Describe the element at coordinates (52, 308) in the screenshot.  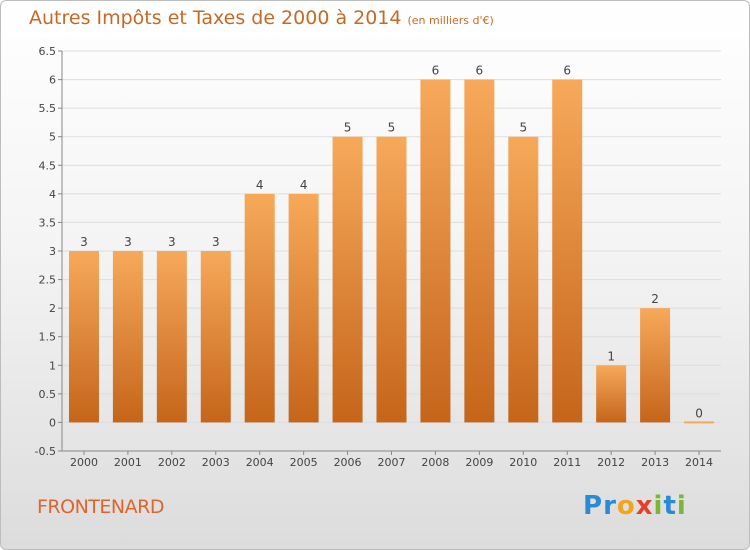
I see `y-tick-label: 2` at that location.